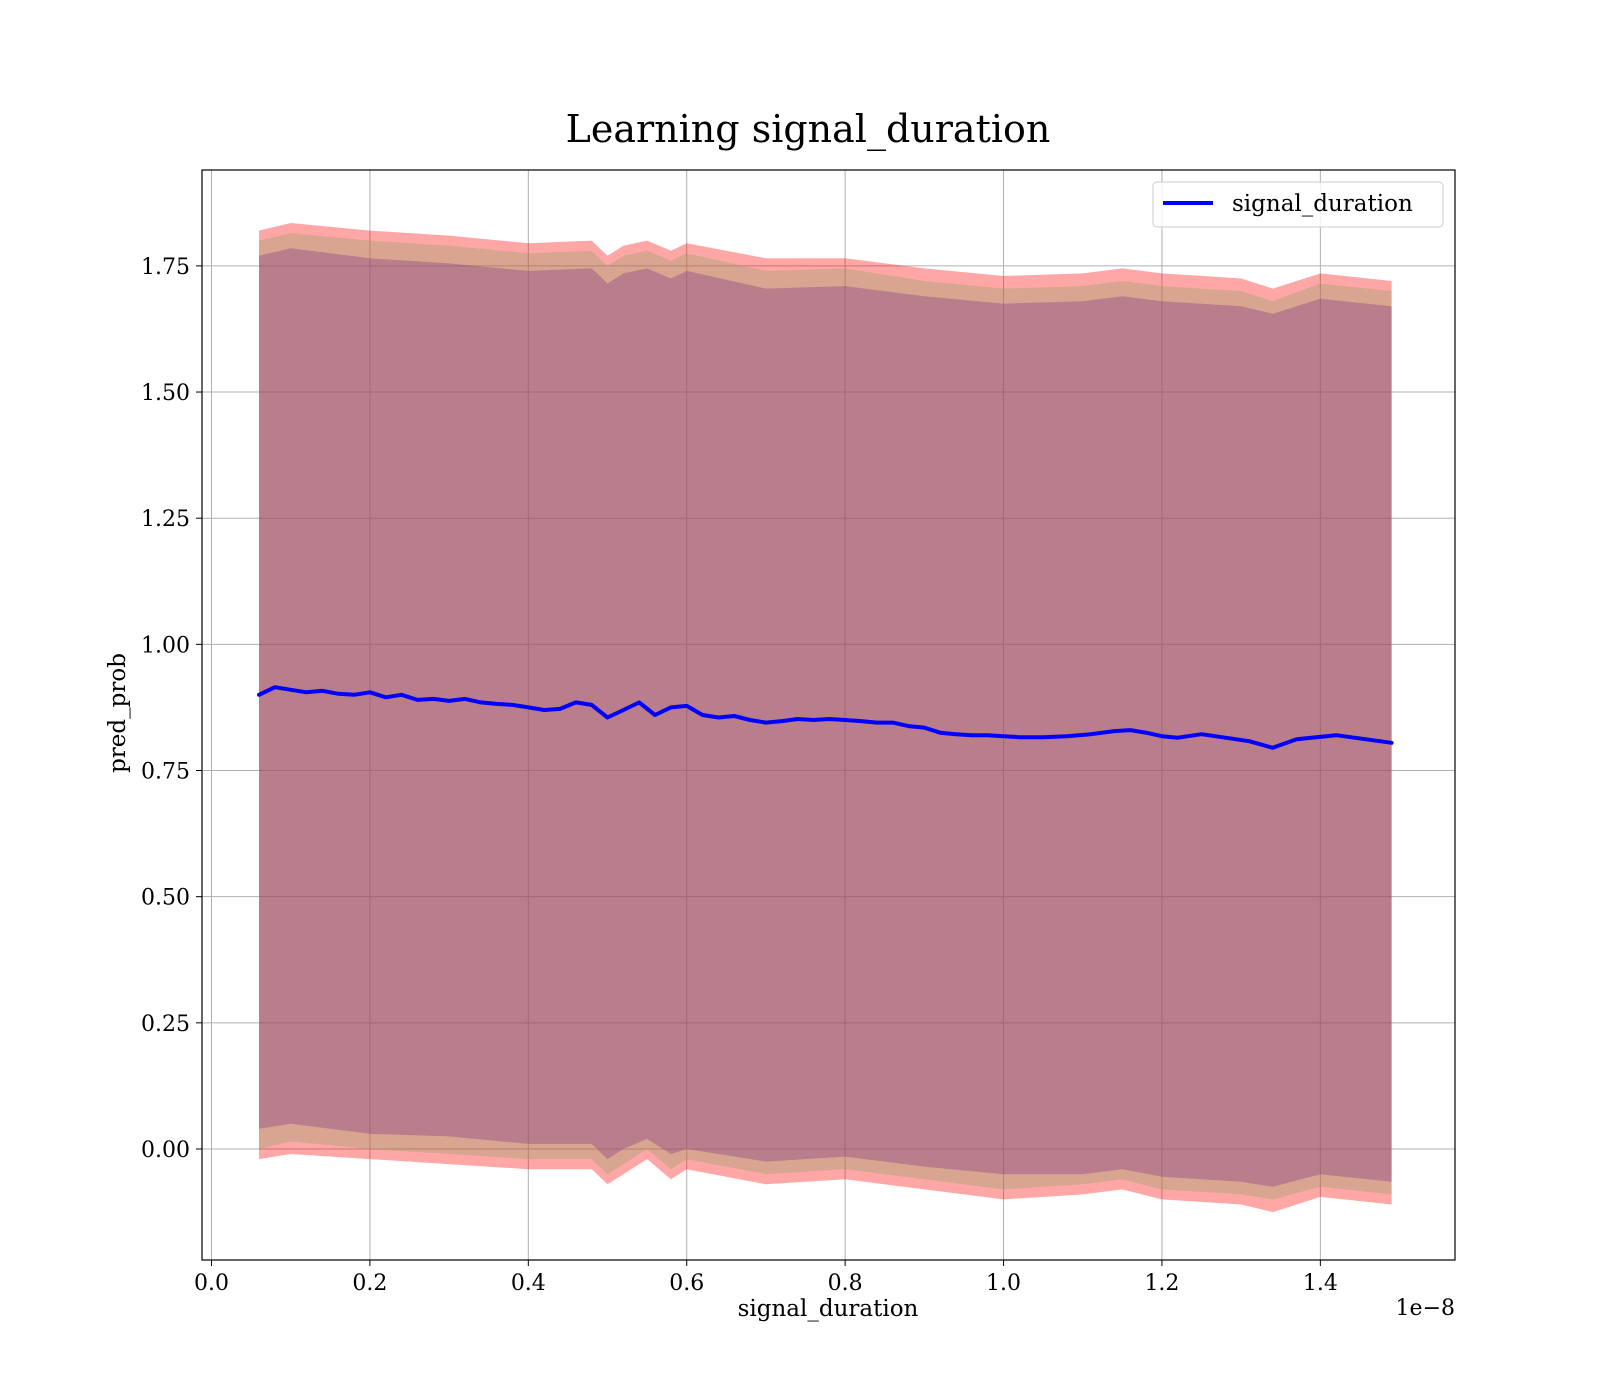 This screenshot has width=1600, height=1400. I want to click on y-tick-label: 1.50, so click(165, 393).